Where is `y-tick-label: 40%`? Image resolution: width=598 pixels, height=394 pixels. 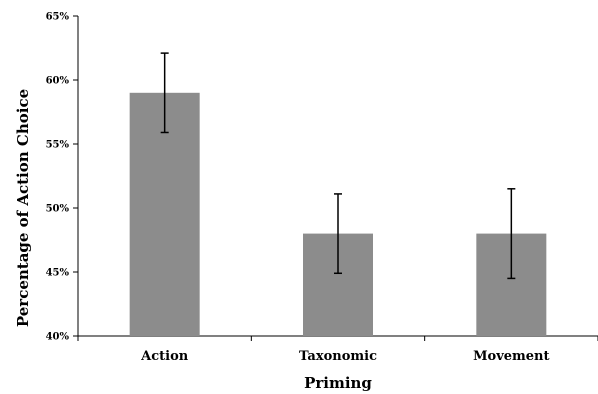
y-tick-label: 40% is located at coordinates (58, 337).